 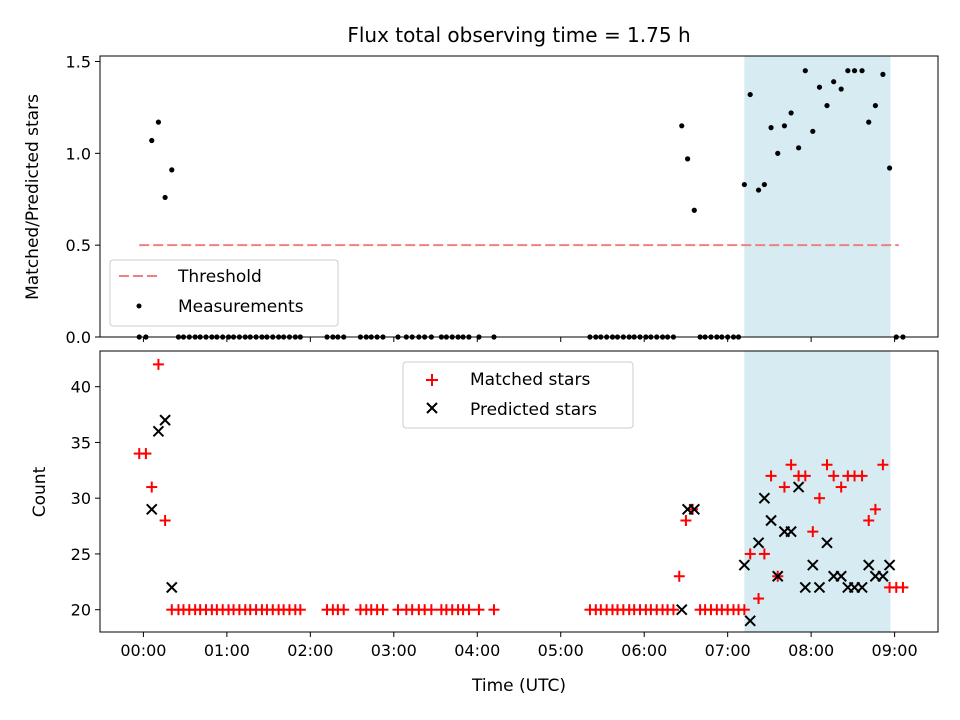 What do you see at coordinates (817, 196) in the screenshot?
I see `top-observing-interval` at bounding box center [817, 196].